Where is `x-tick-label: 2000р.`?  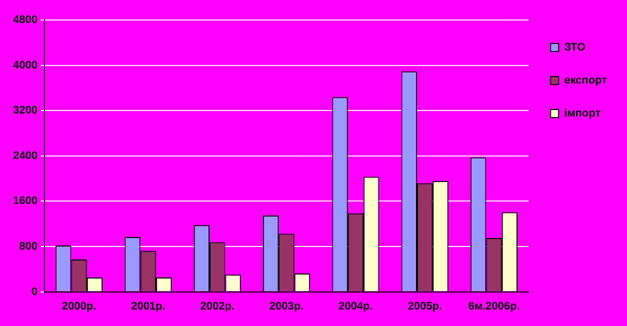 x-tick-label: 2000р. is located at coordinates (79, 306).